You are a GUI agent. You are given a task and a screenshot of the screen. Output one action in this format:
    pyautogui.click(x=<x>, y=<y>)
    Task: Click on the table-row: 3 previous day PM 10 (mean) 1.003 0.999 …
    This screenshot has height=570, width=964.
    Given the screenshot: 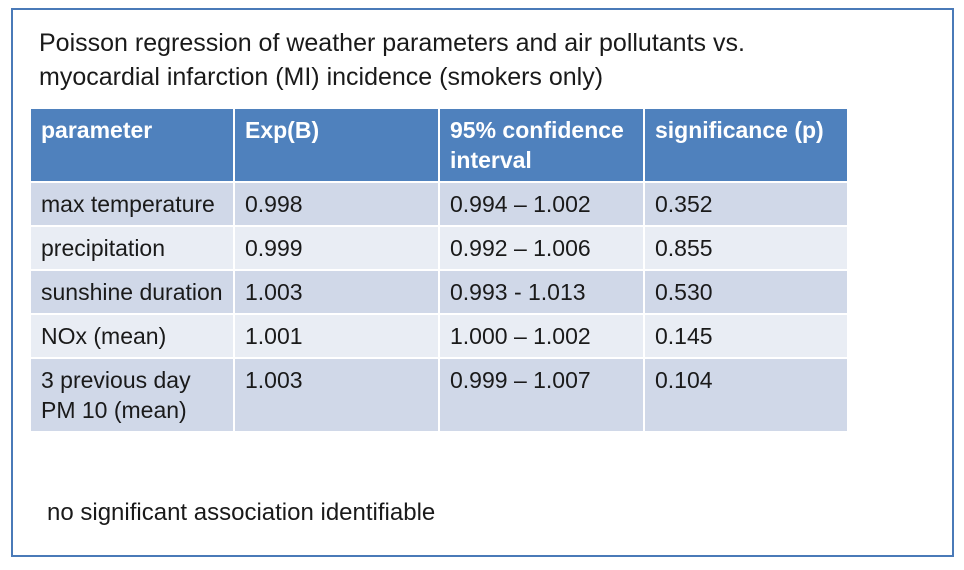 What is the action you would take?
    pyautogui.click(x=439, y=395)
    